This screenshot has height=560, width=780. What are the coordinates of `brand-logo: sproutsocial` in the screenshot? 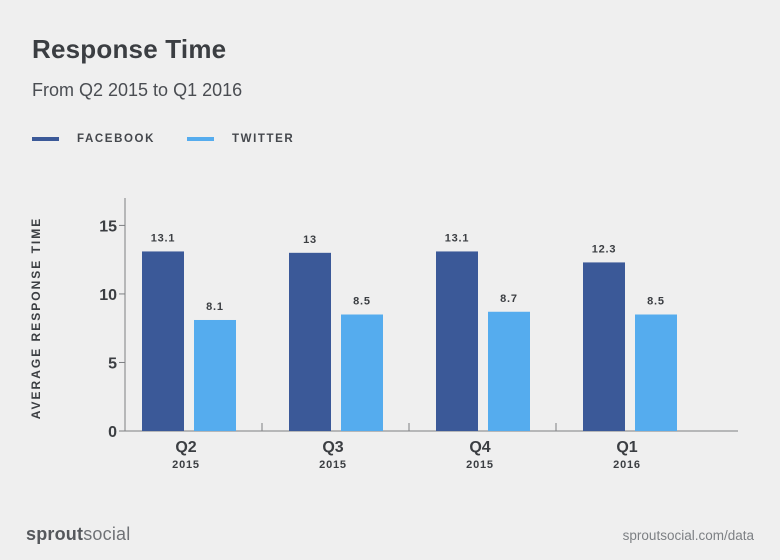 It's located at (78, 534).